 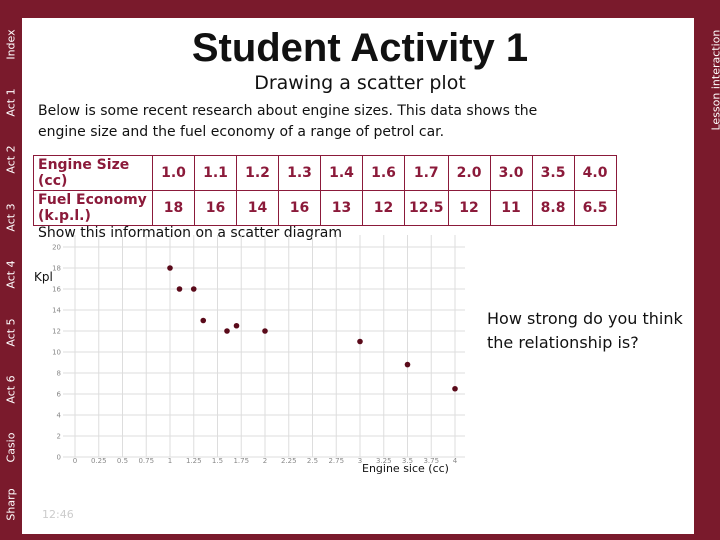 I want to click on y-tick-label: 10, so click(x=56, y=353).